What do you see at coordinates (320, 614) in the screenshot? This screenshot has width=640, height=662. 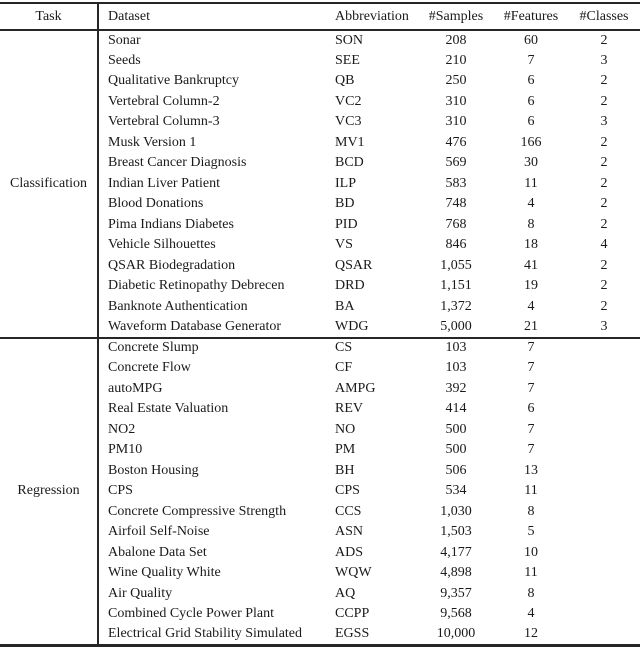 I see `table-row: Combined Cycle Power Plant CCPP 9,568 4` at bounding box center [320, 614].